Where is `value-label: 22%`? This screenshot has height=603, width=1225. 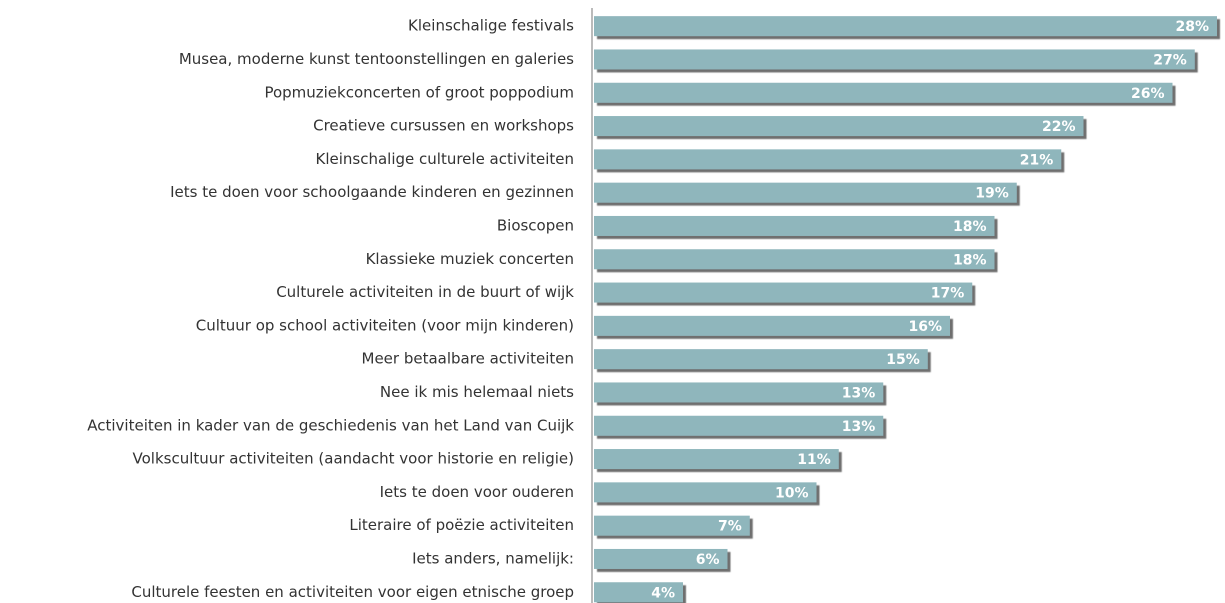
value-label: 22% is located at coordinates (1059, 127).